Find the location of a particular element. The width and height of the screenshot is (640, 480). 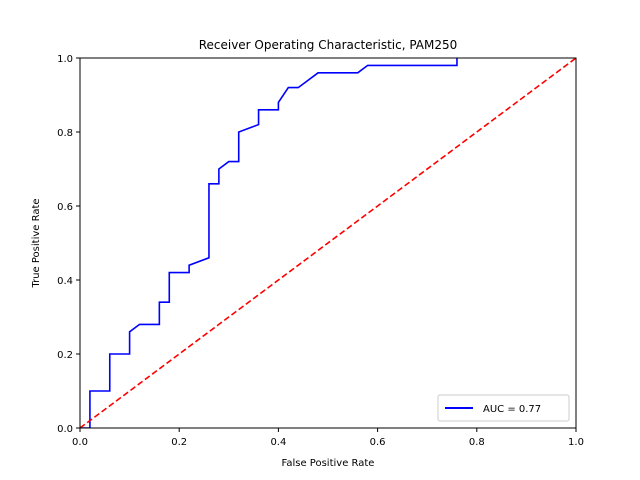

x-tick-label: 0.2 is located at coordinates (179, 442).